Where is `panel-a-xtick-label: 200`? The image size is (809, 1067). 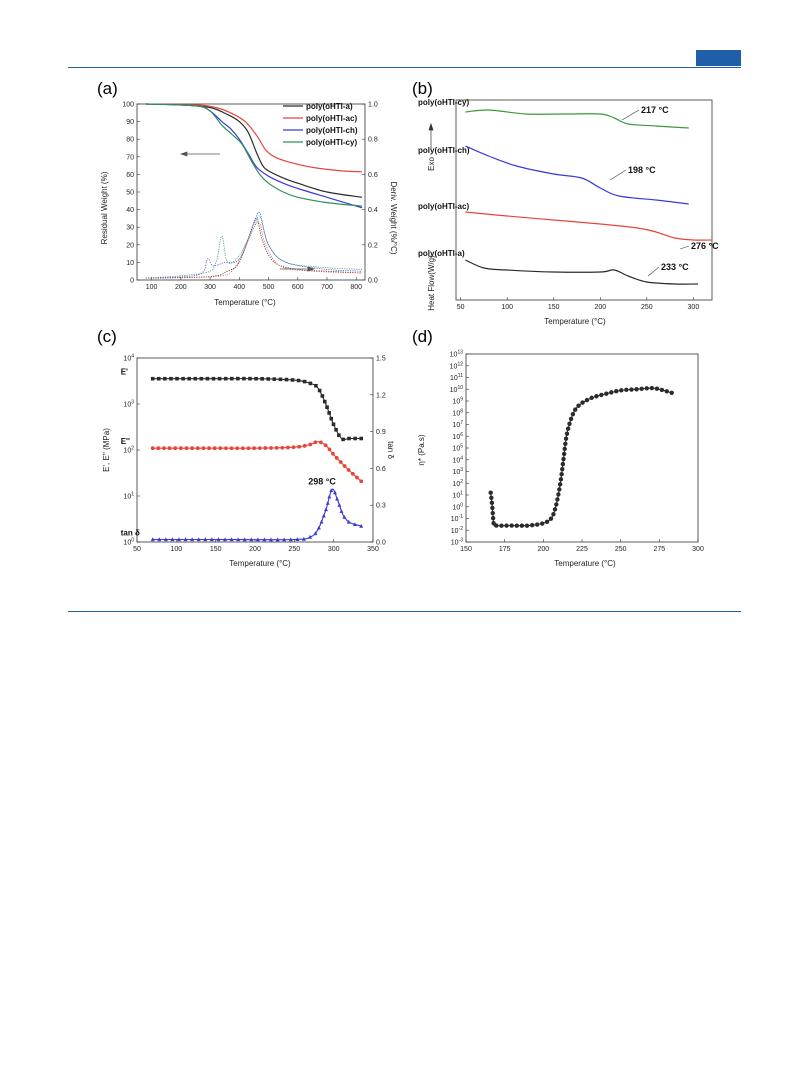 panel-a-xtick-label: 200 is located at coordinates (181, 287).